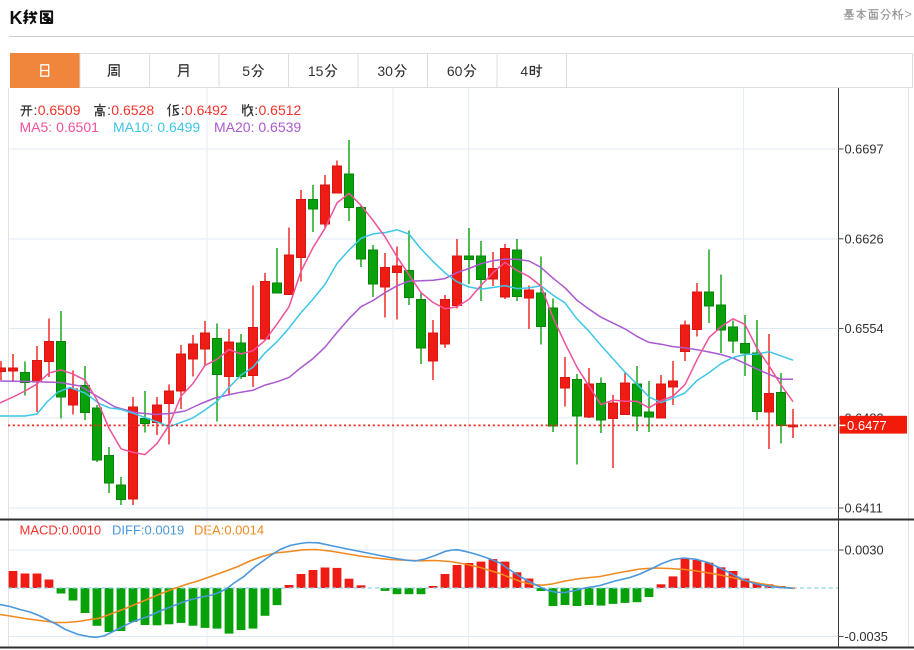 This screenshot has height=650, width=914. I want to click on svg-text: 4, so click(524, 71).